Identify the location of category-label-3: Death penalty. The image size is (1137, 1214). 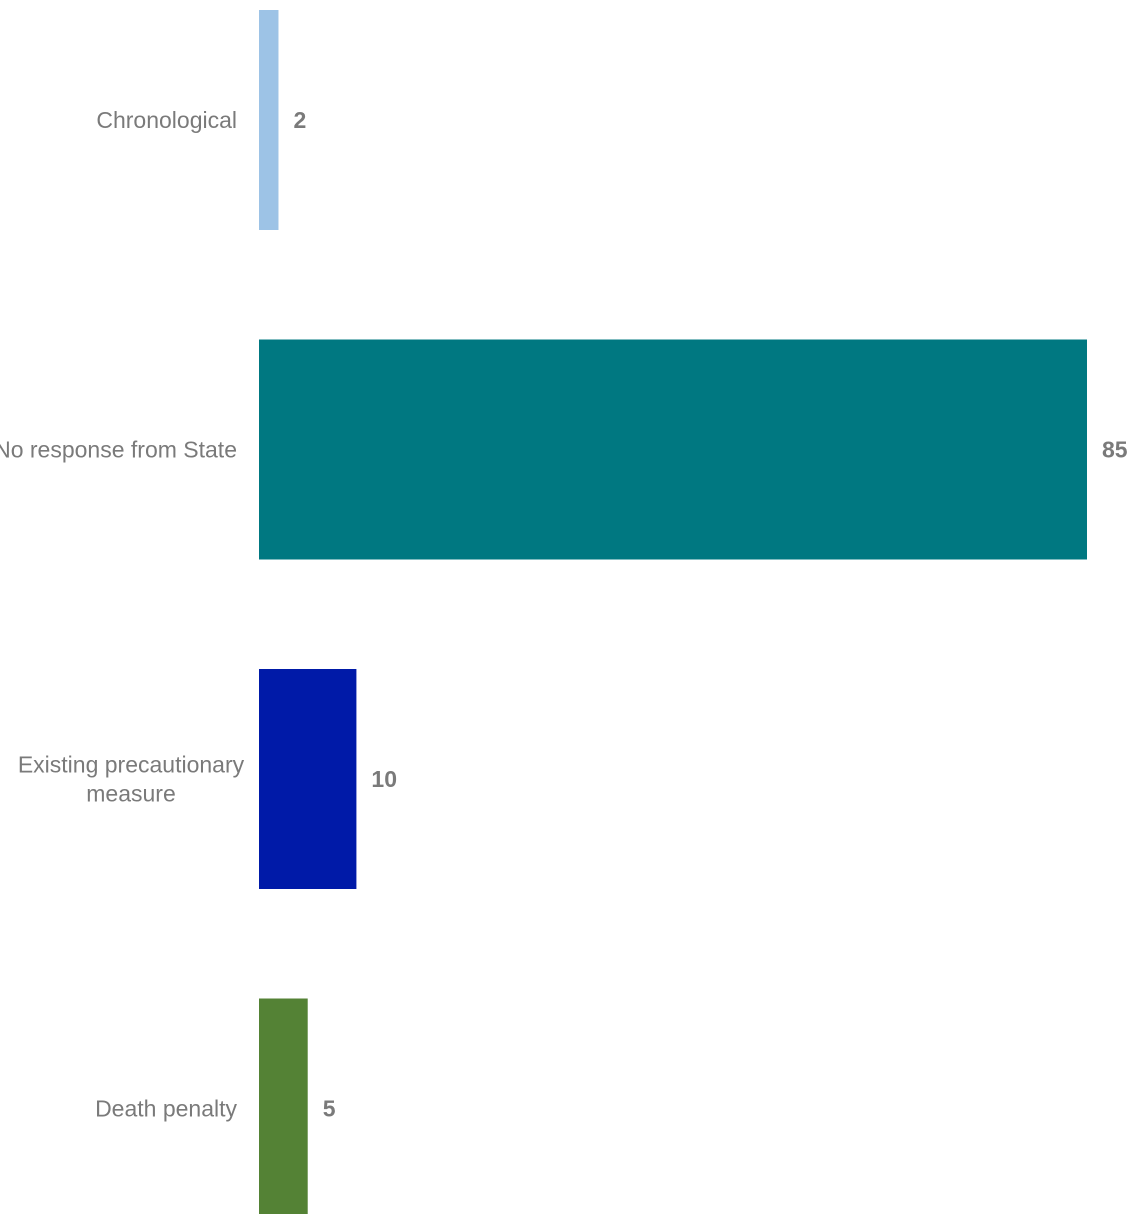
(166, 1109).